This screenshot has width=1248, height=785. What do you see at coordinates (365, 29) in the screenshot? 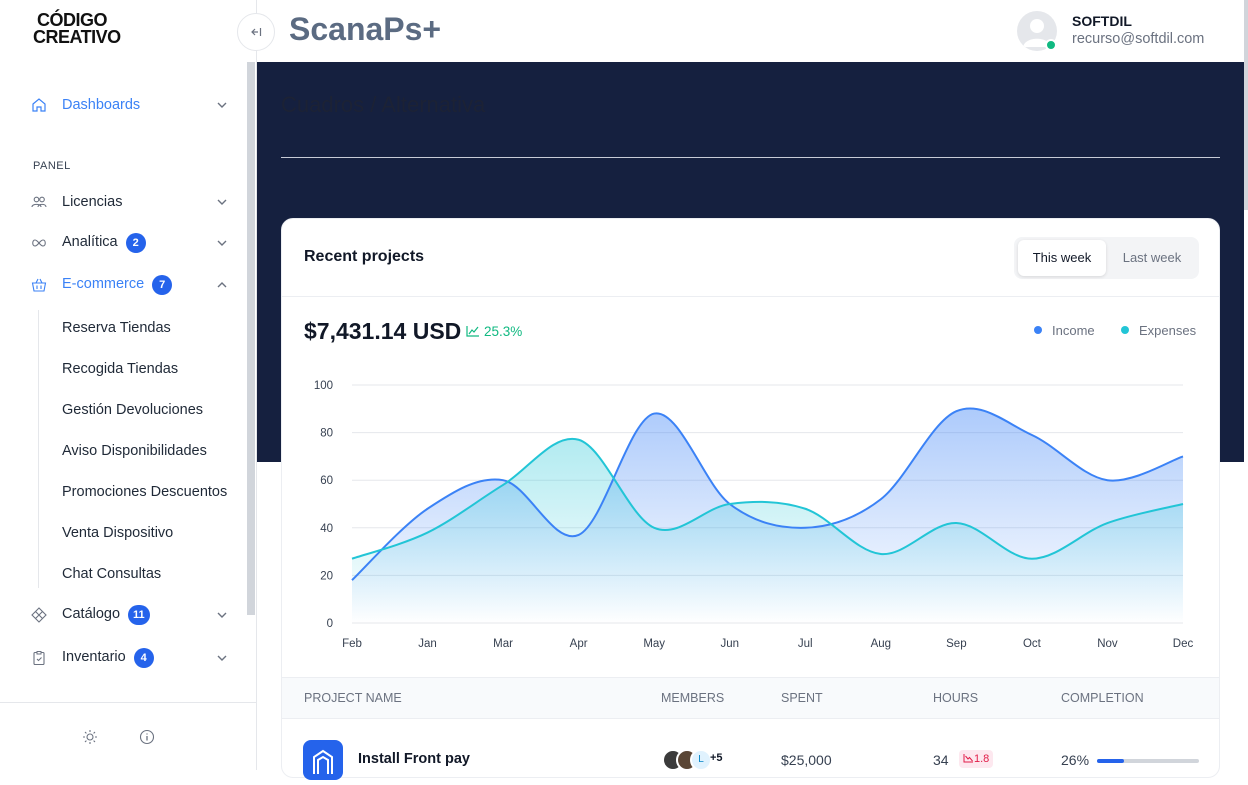
I see `app-title: ScanaPs+` at bounding box center [365, 29].